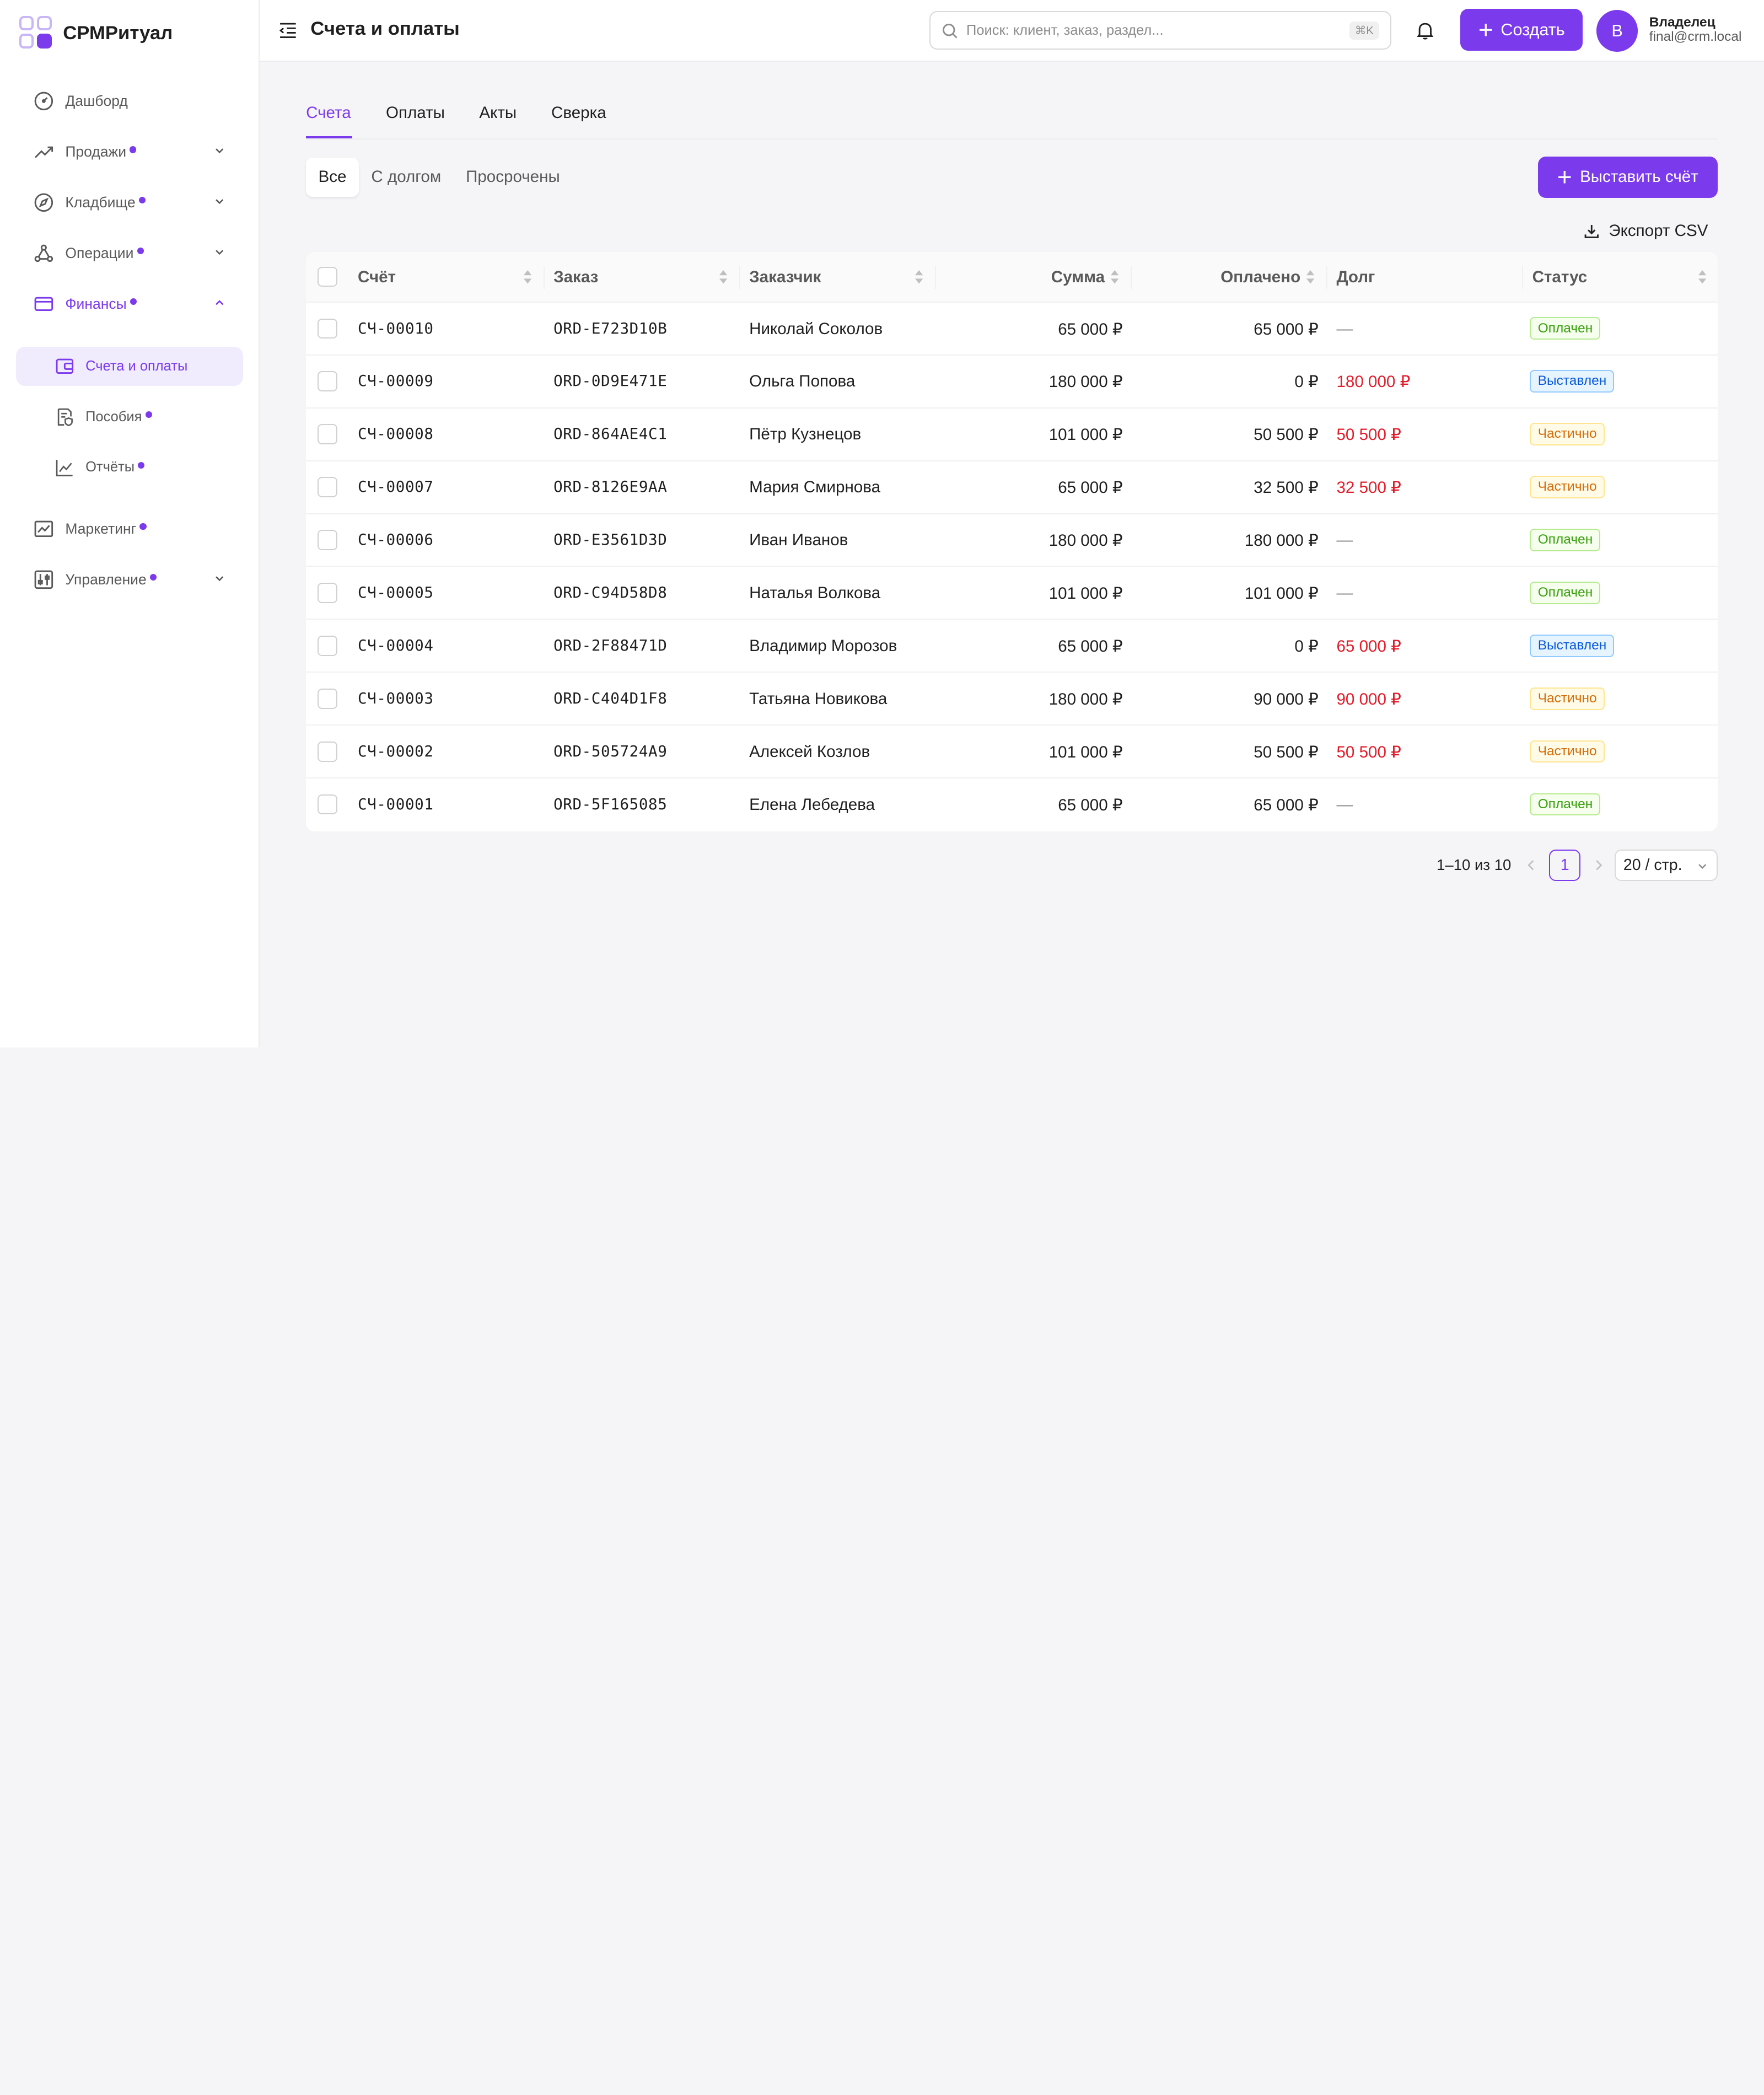 This screenshot has height=2095, width=1764. I want to click on cell-order: ORD-2F88471D, so click(611, 645).